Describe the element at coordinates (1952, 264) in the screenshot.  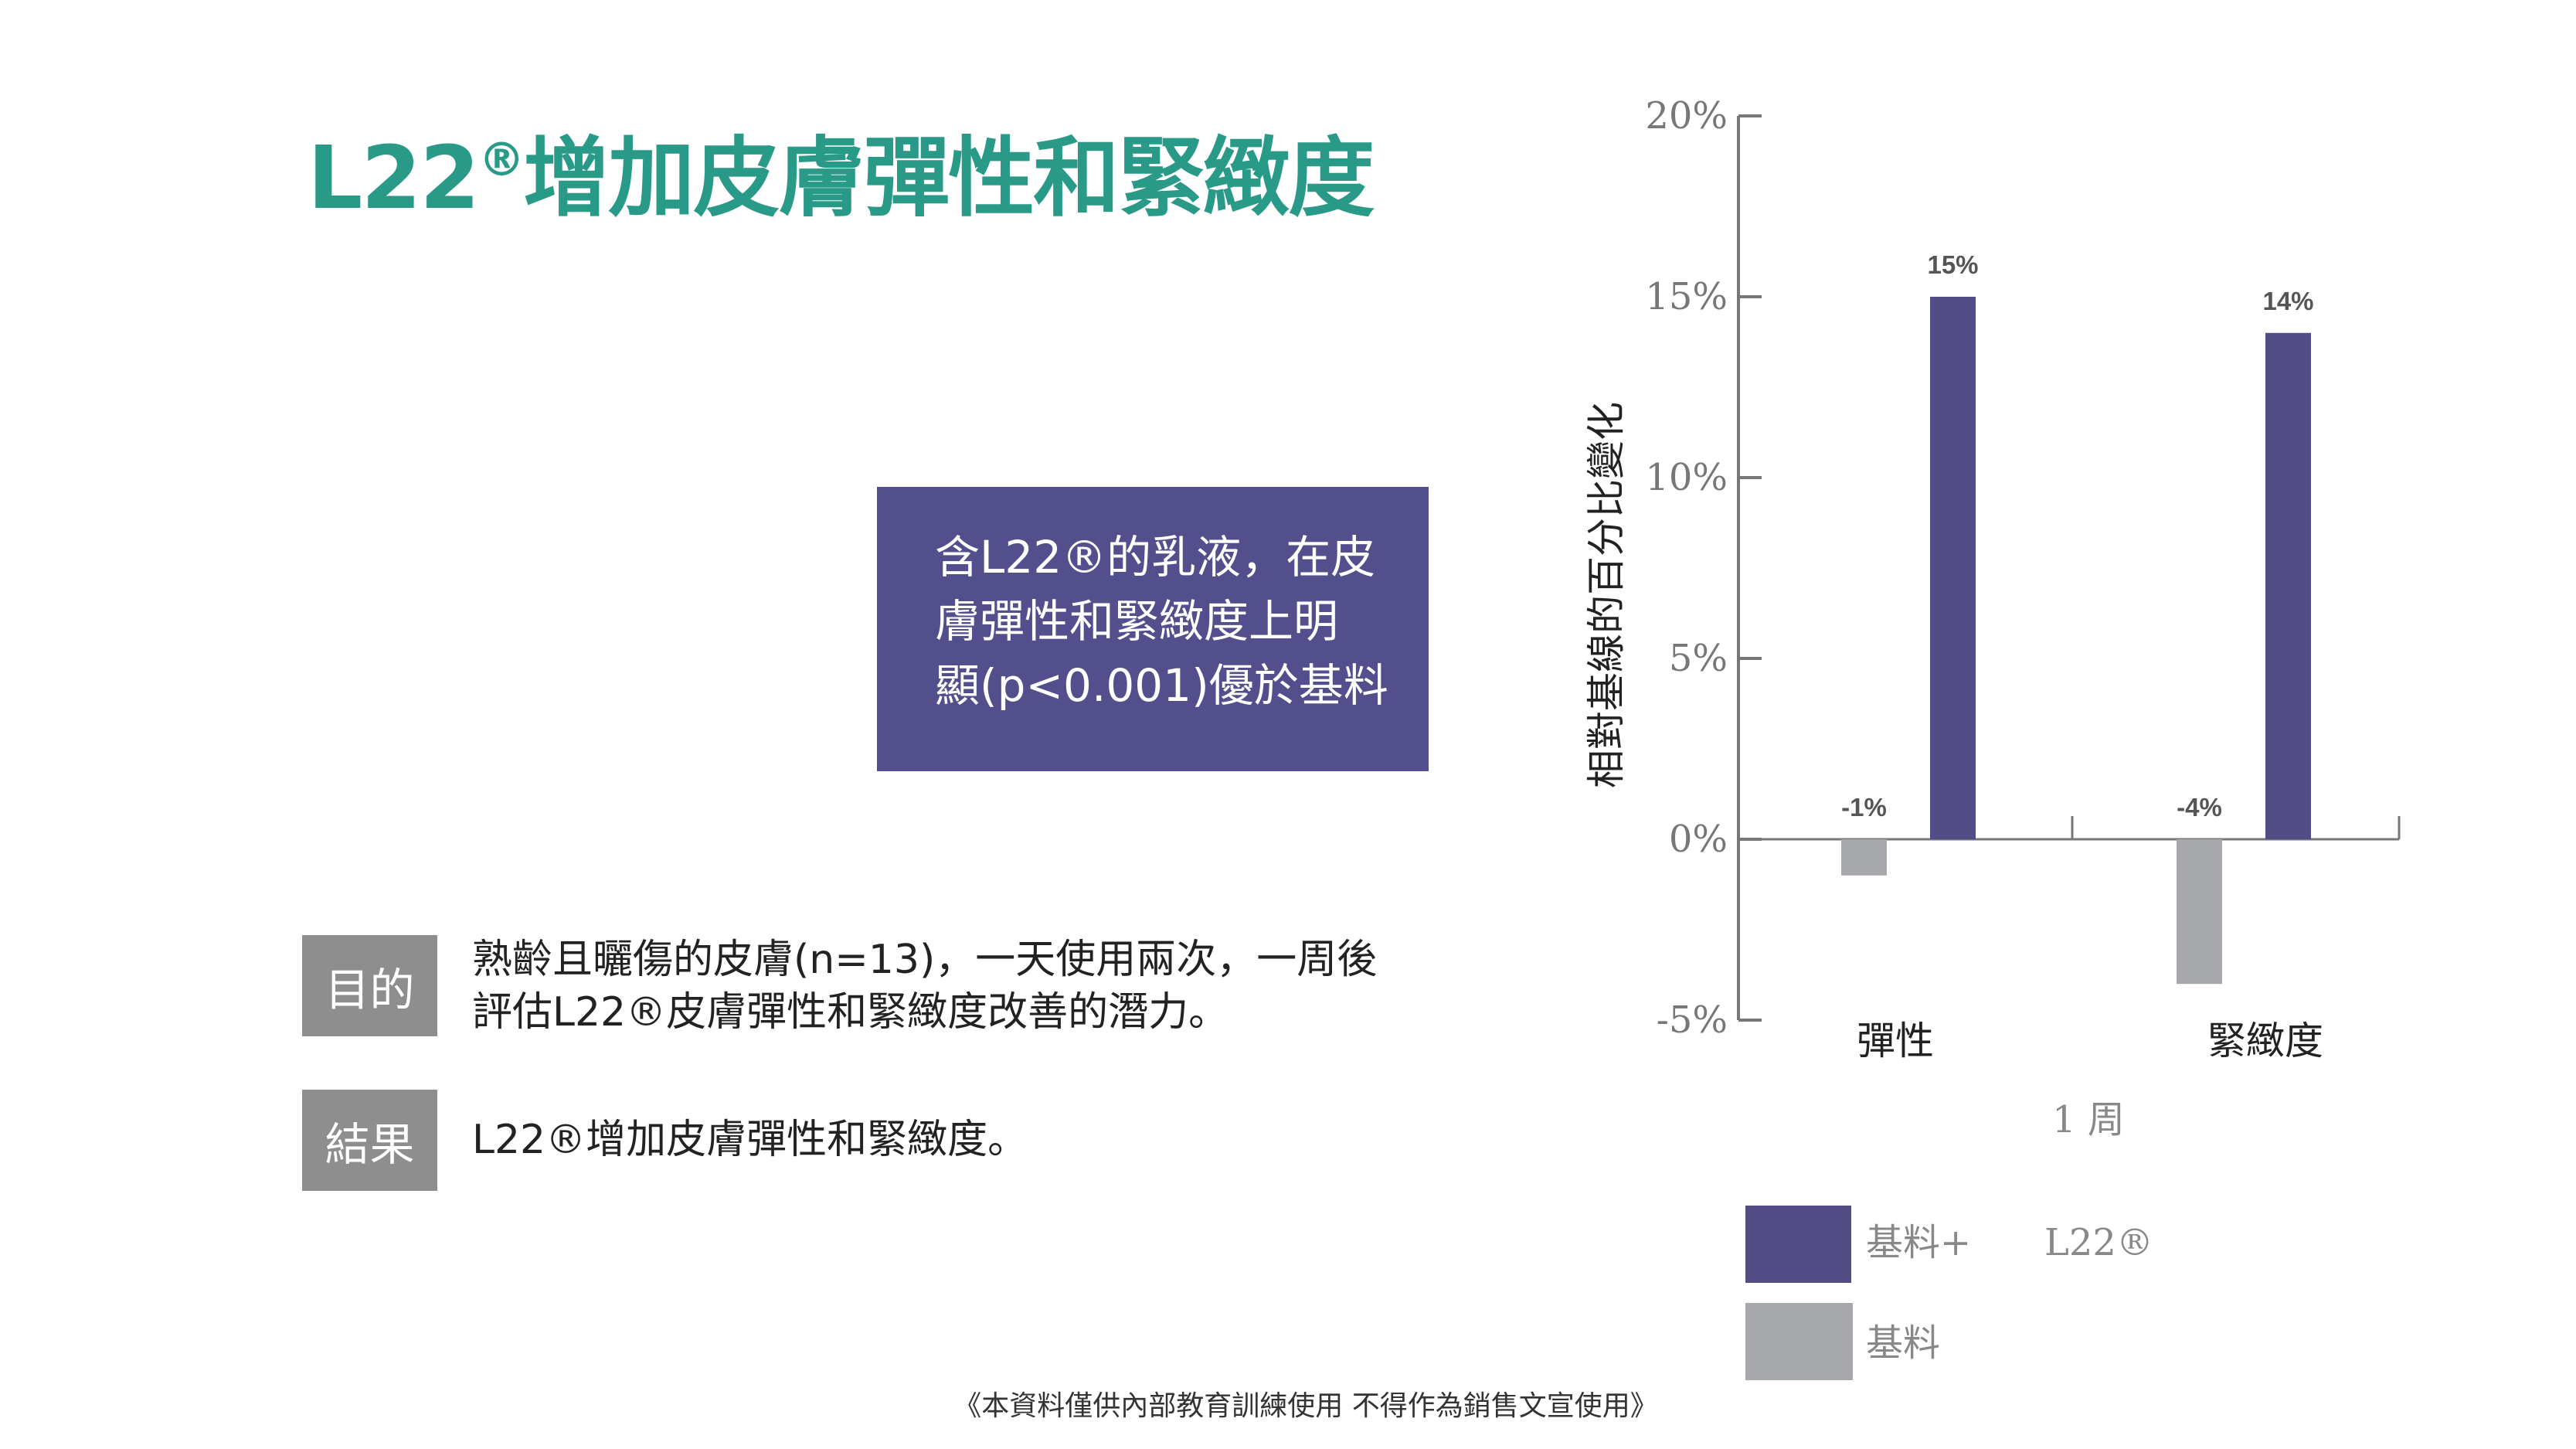
I see `data-label: 15%` at that location.